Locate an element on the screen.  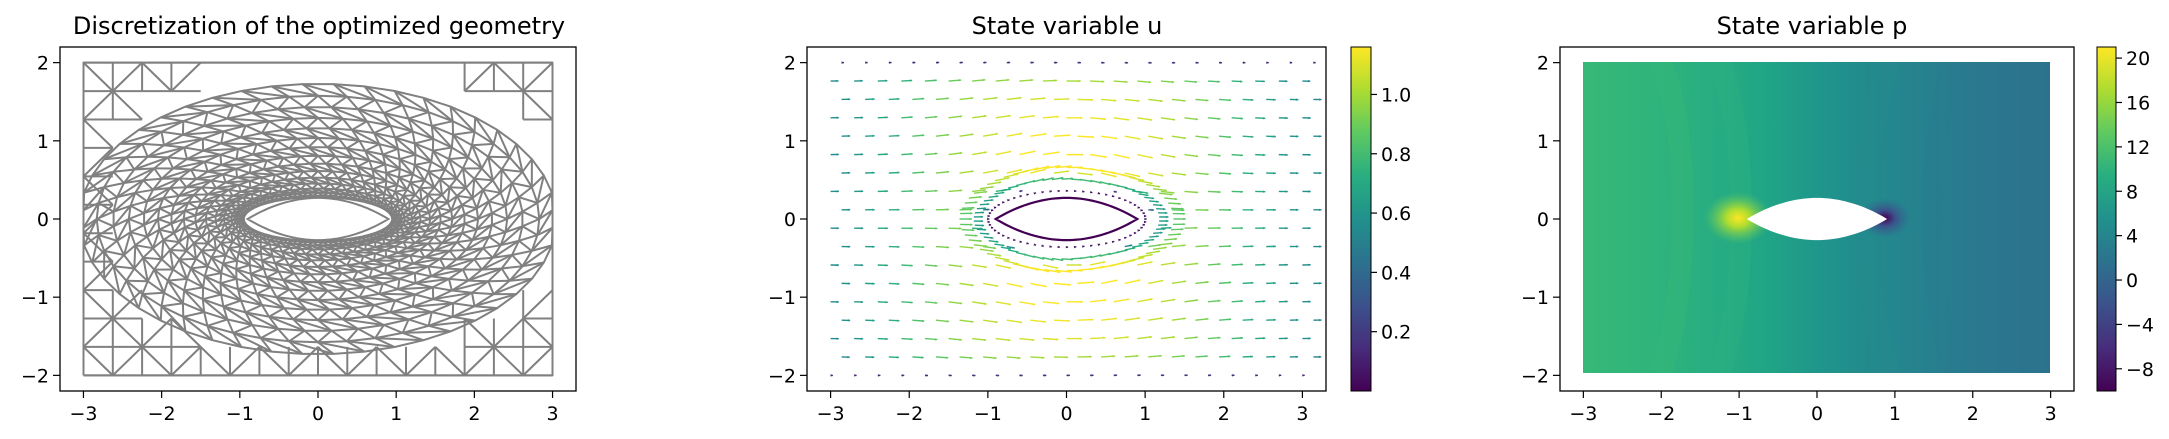
pressure-obstacle is located at coordinates (1817, 219).